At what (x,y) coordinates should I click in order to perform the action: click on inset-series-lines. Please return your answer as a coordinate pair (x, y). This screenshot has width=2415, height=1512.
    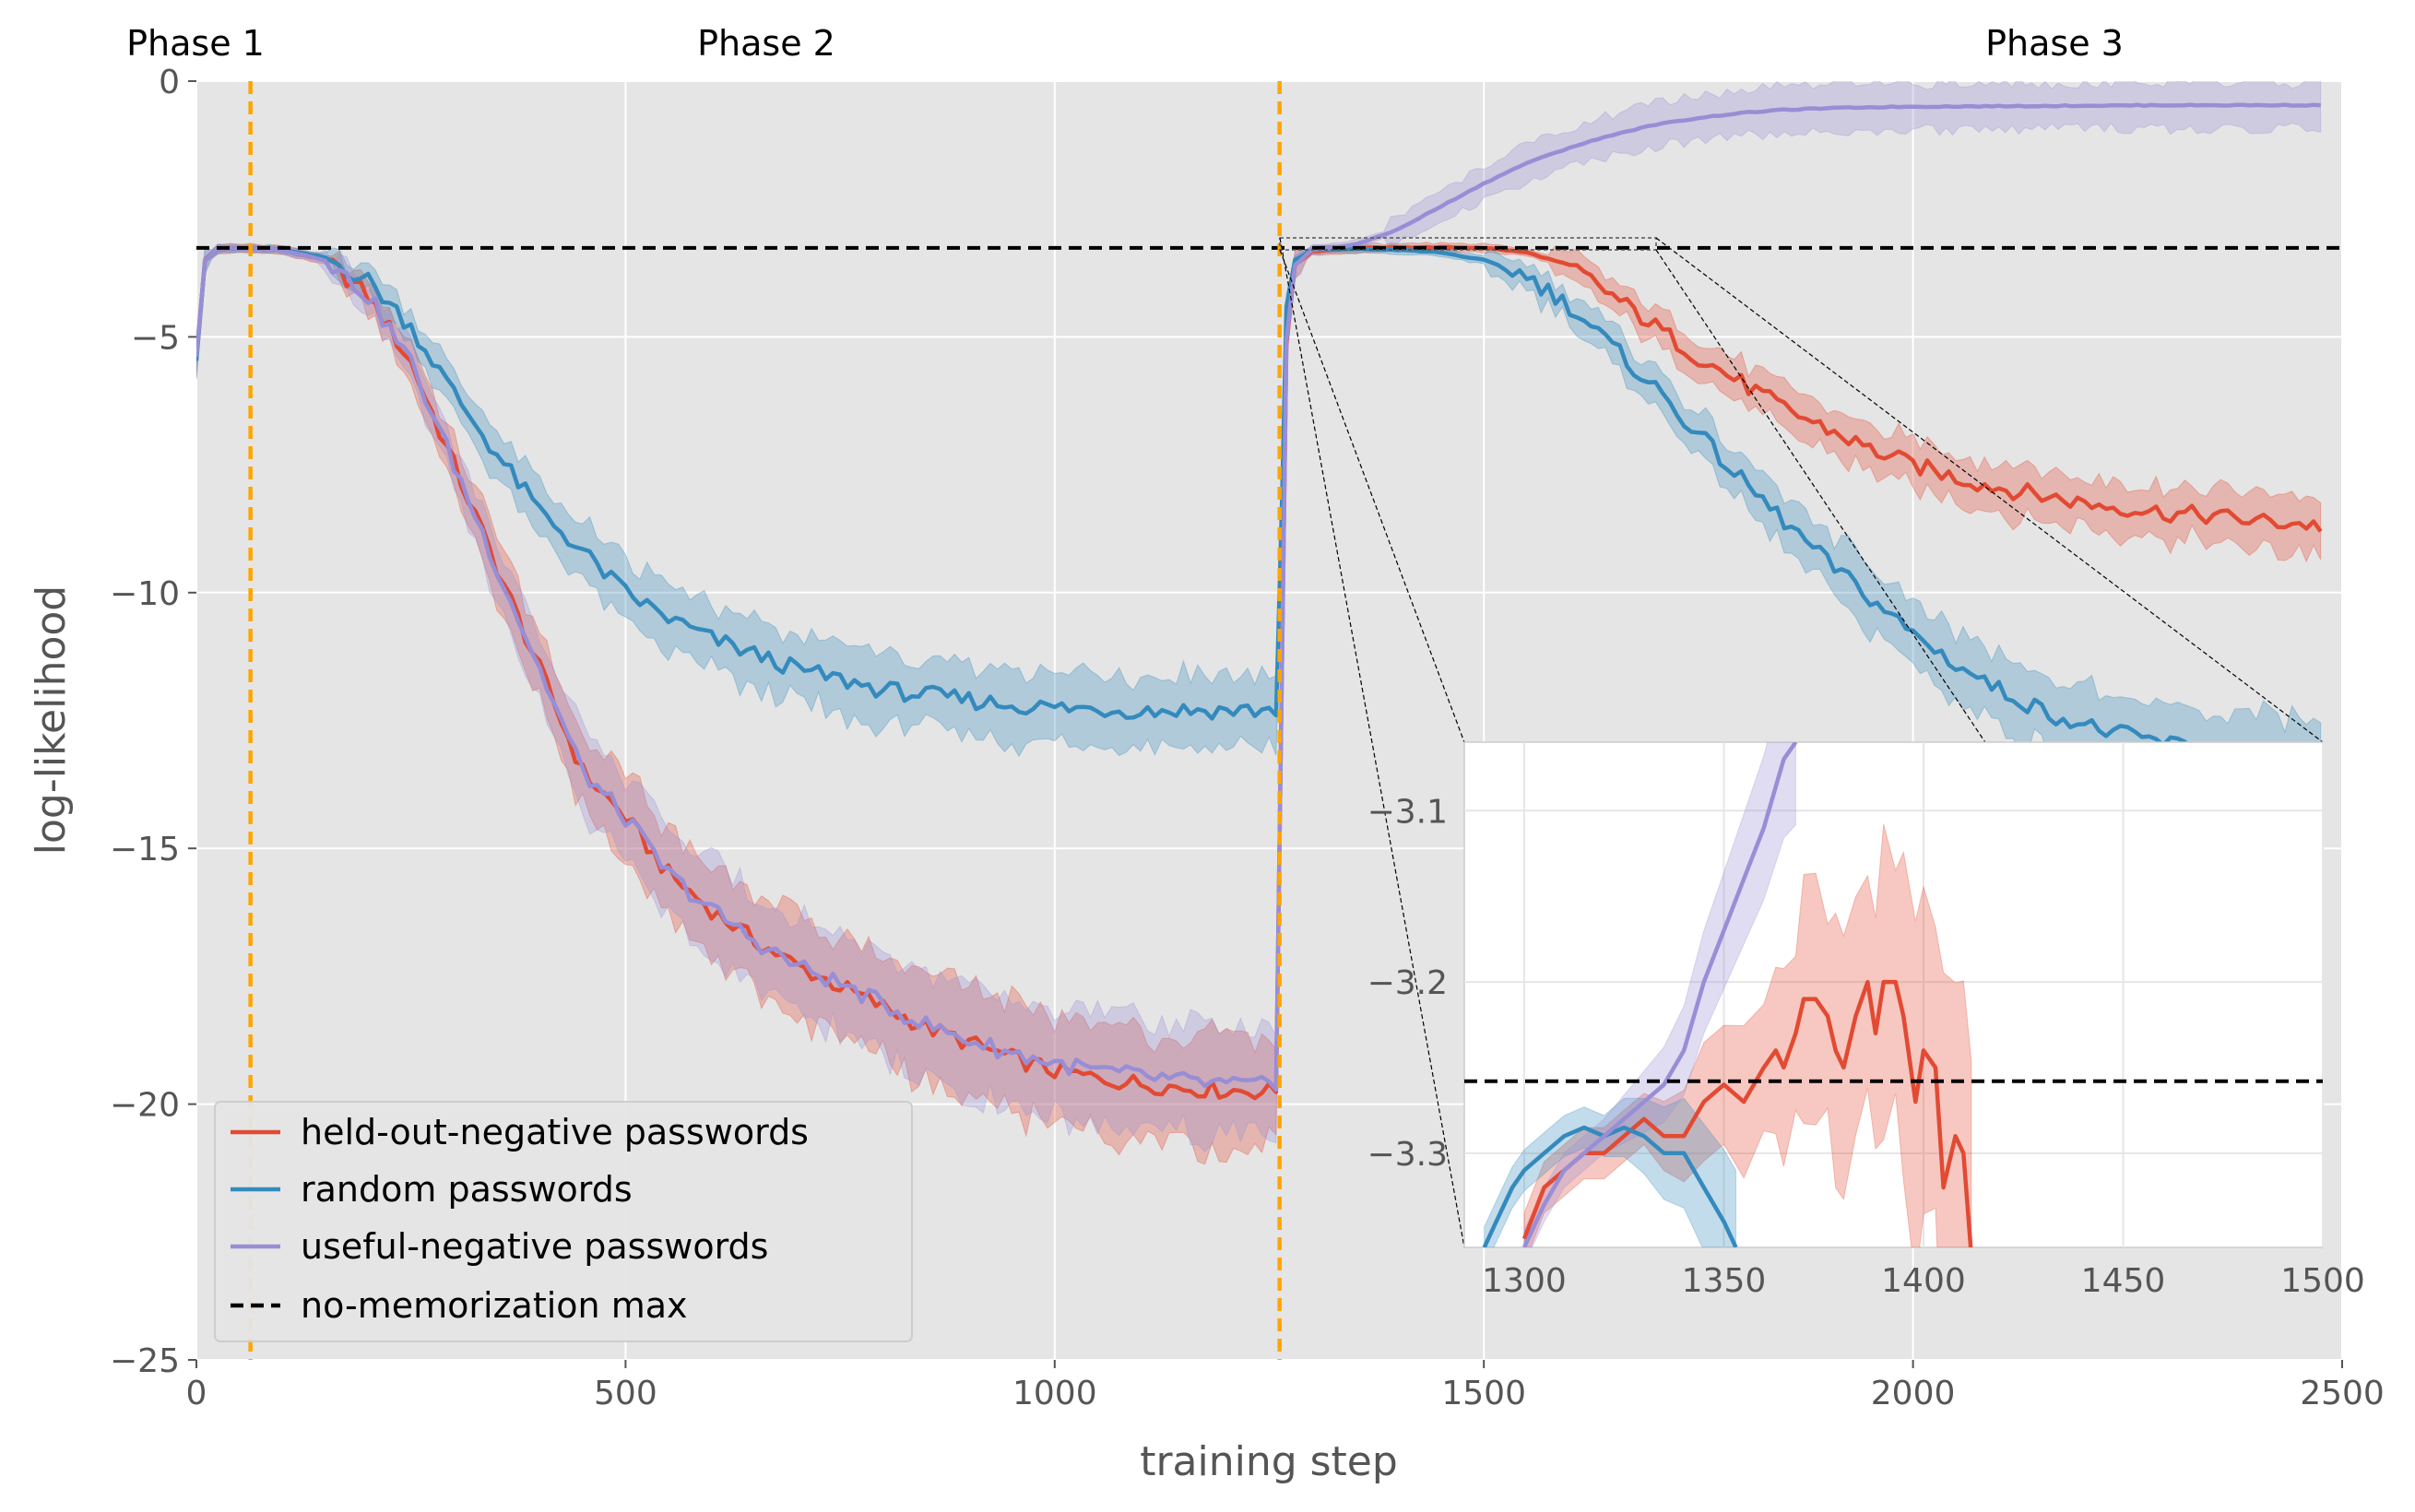
    Looking at the image, I should click on (1893, 994).